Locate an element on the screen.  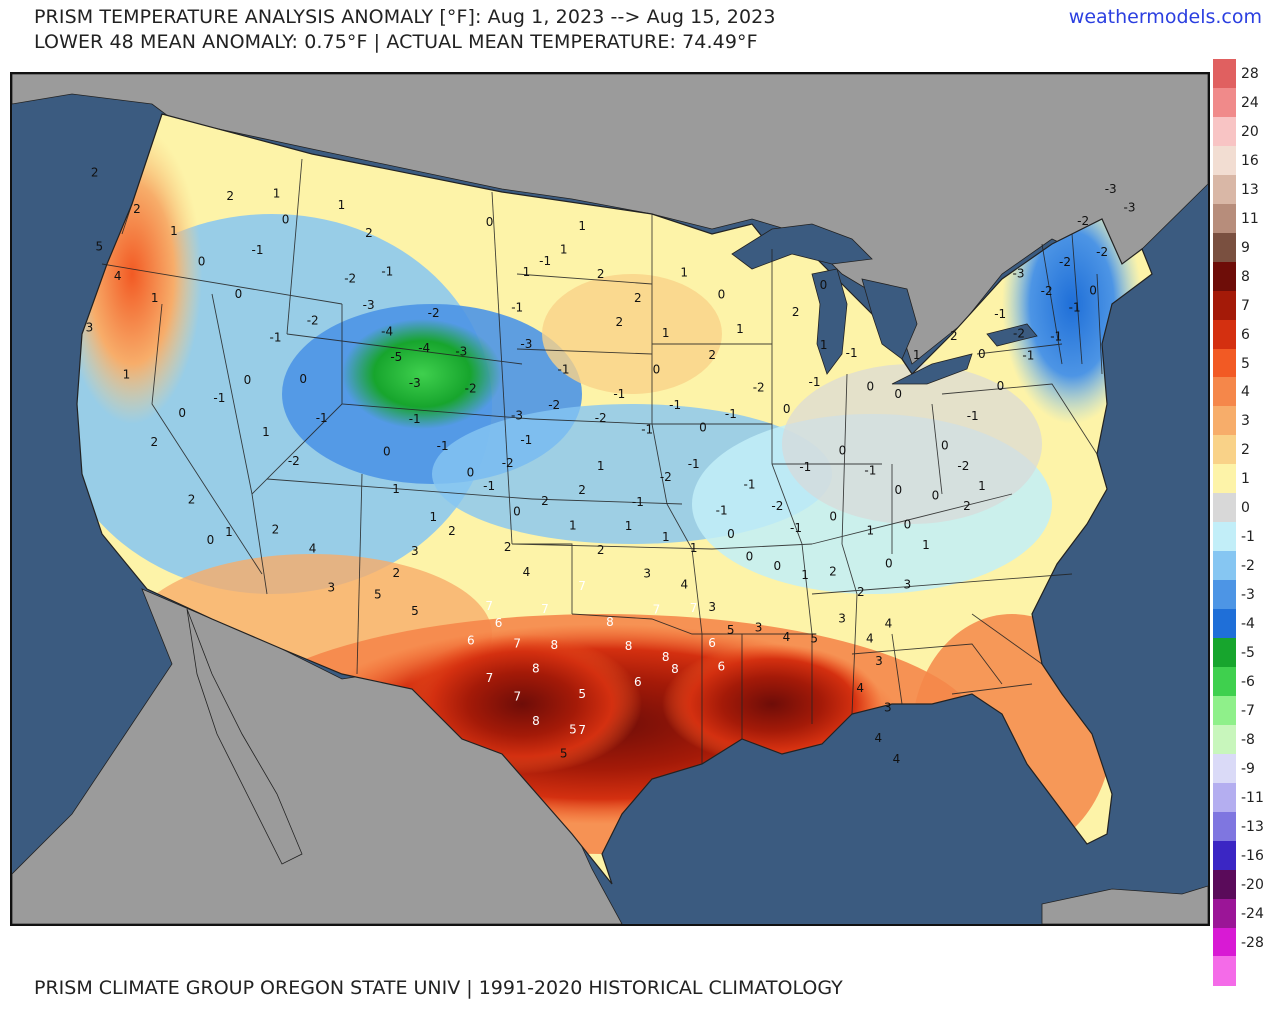
cuba-land is located at coordinates (1124, 904).